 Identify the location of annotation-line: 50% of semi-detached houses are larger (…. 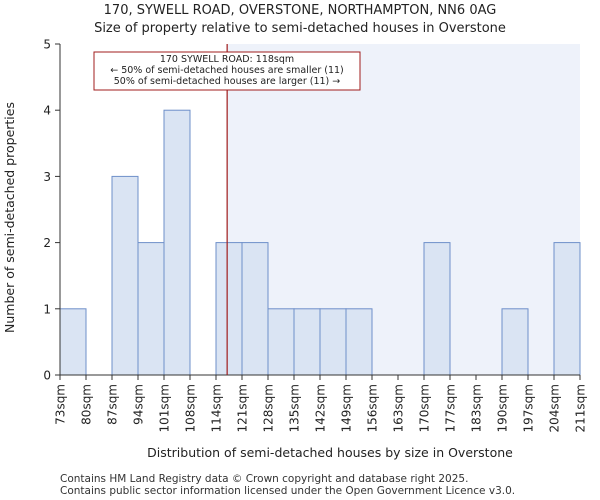
(227, 81).